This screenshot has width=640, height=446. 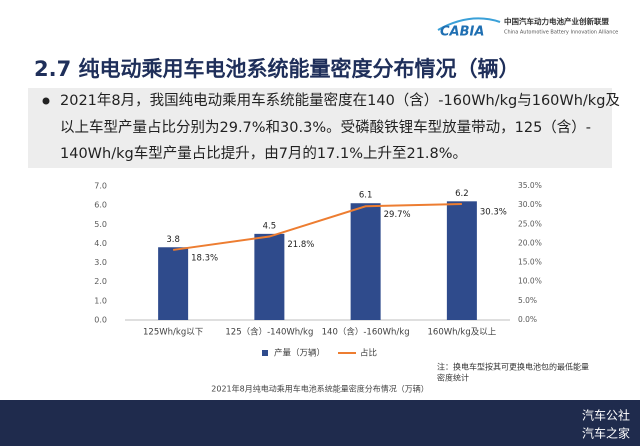 What do you see at coordinates (493, 212) in the screenshot?
I see `data-label: 30.3%` at bounding box center [493, 212].